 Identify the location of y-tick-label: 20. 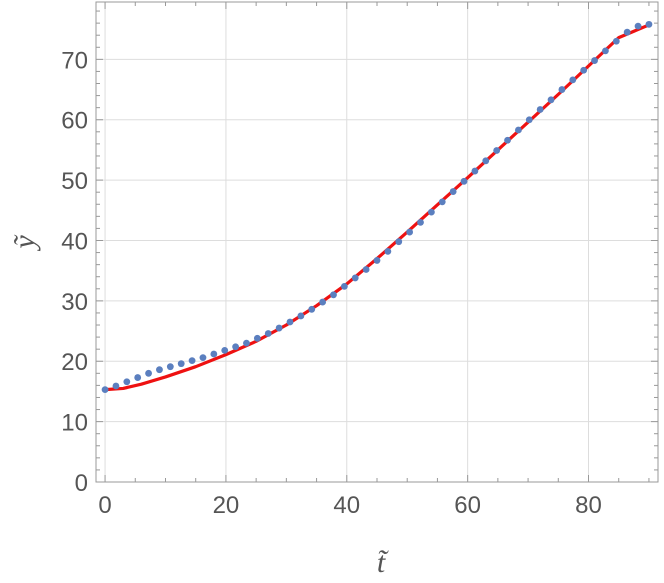
(74, 362).